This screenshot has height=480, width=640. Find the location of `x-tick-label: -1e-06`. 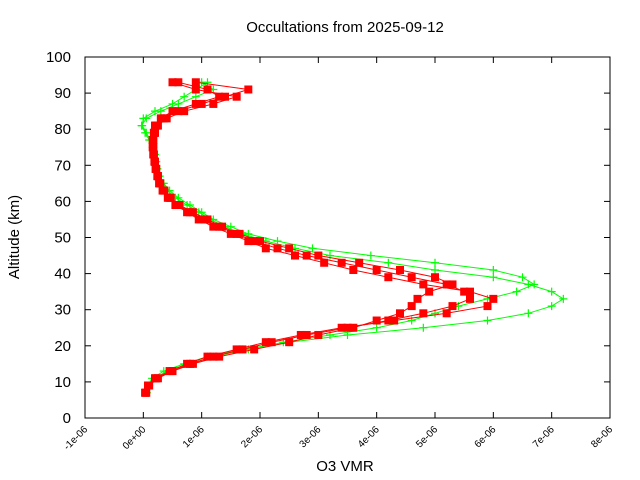

x-tick-label: -1e-06 is located at coordinates (76, 438).